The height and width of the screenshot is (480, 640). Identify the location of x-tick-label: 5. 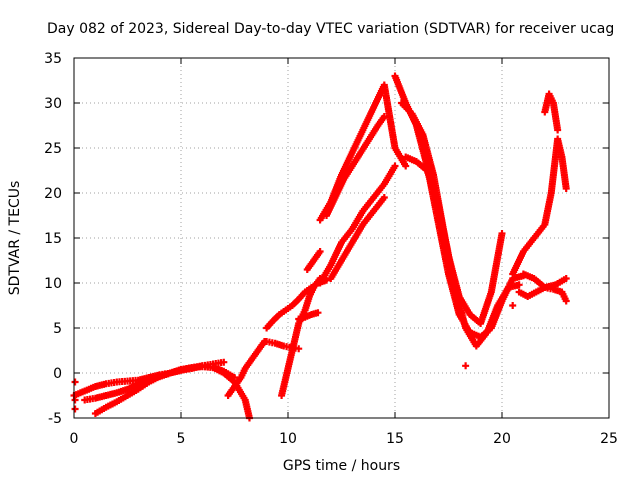
(181, 439).